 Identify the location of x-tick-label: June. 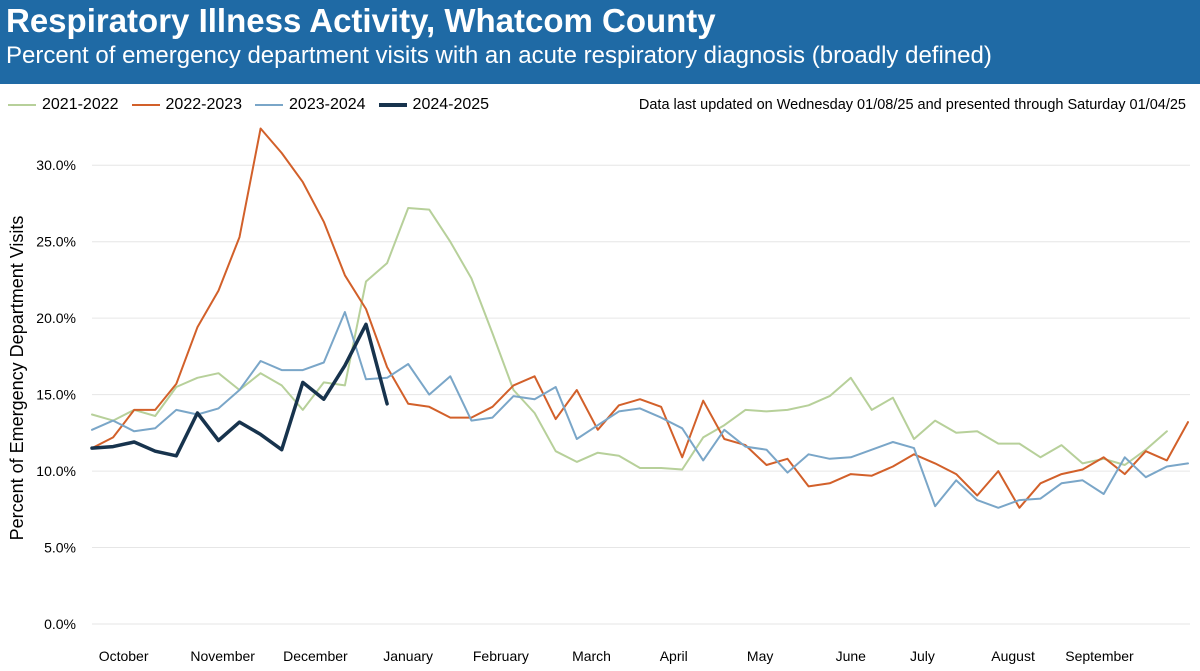
(851, 656).